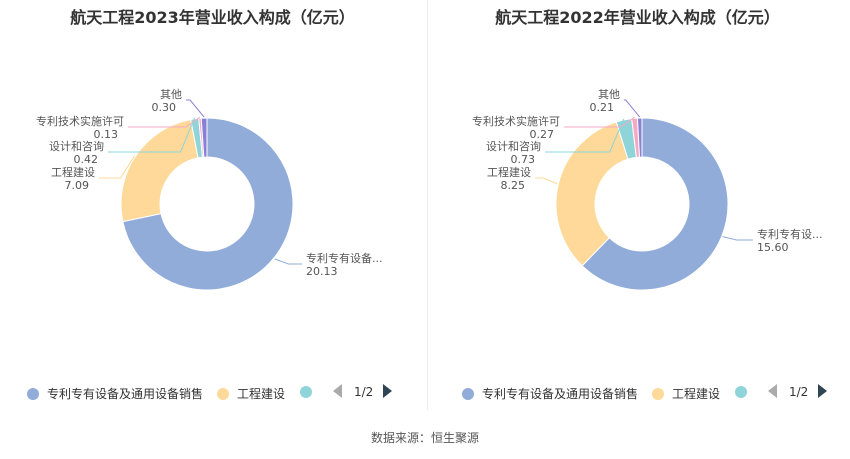 The width and height of the screenshot is (850, 459). I want to click on slice-value-label: 8.25, so click(513, 185).